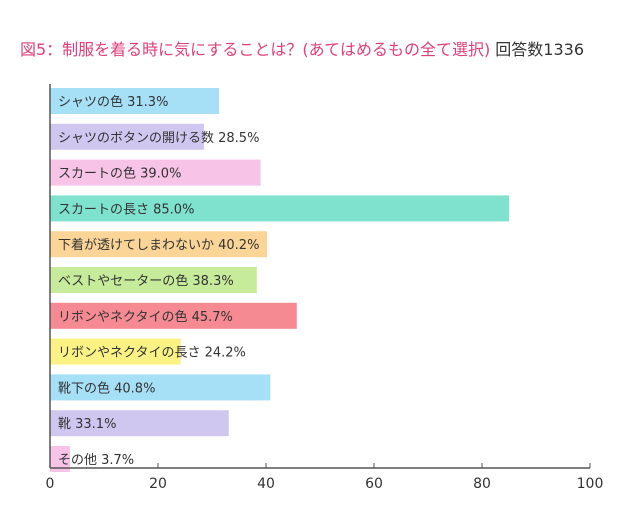  I want to click on bar-data-label: 靴 33.1%, so click(87, 424).